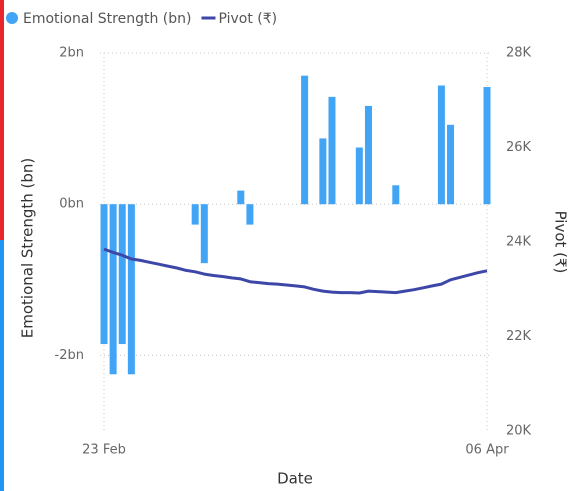 The image size is (570, 491). What do you see at coordinates (519, 242) in the screenshot?
I see `y2-tick-label: 24K` at bounding box center [519, 242].